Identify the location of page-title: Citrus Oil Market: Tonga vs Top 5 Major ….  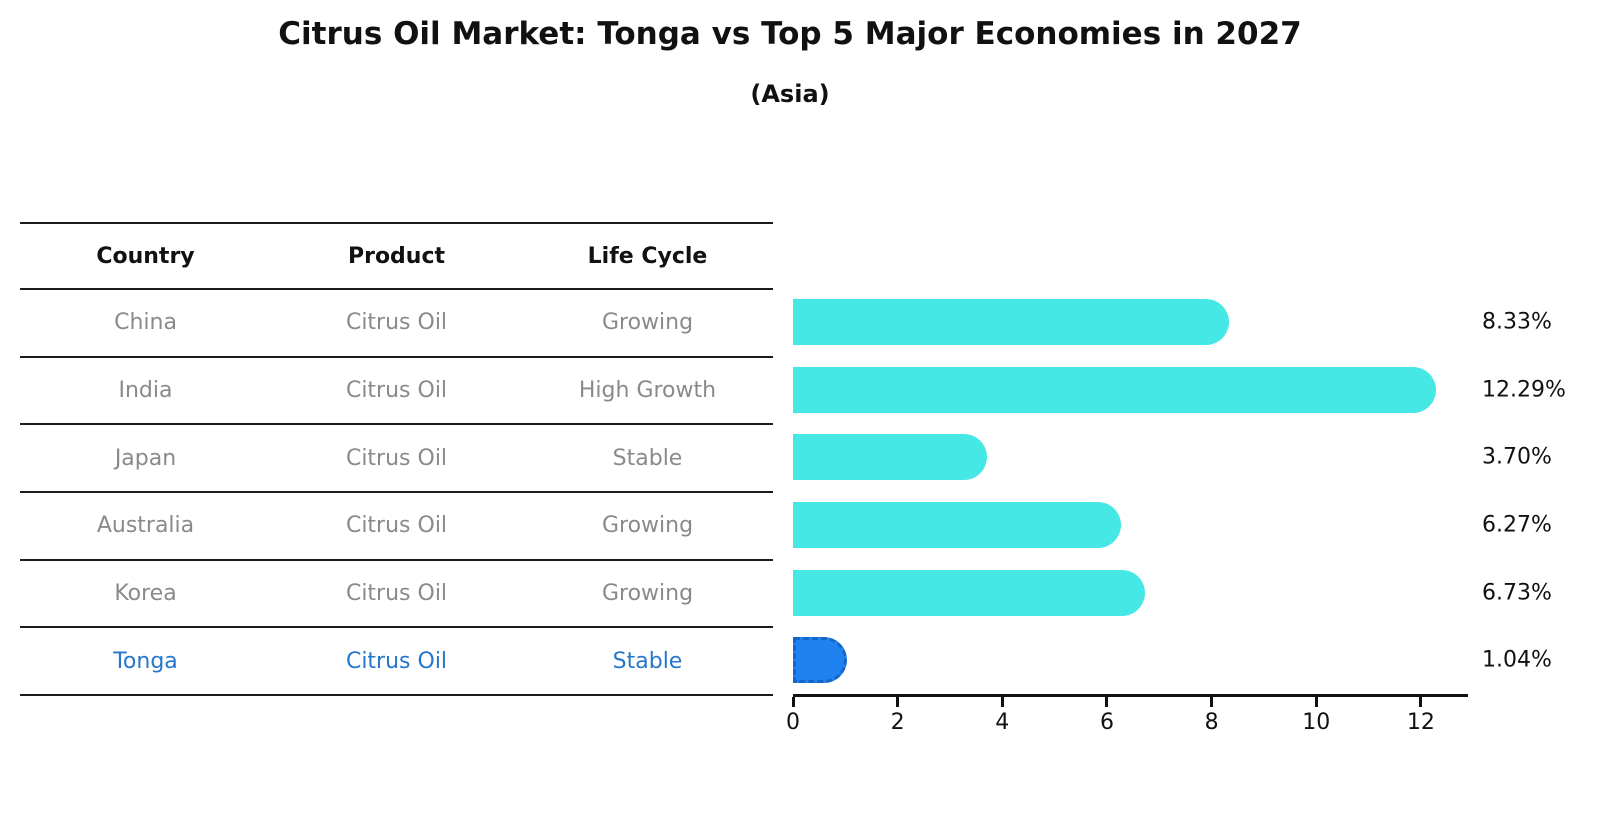
(790, 34).